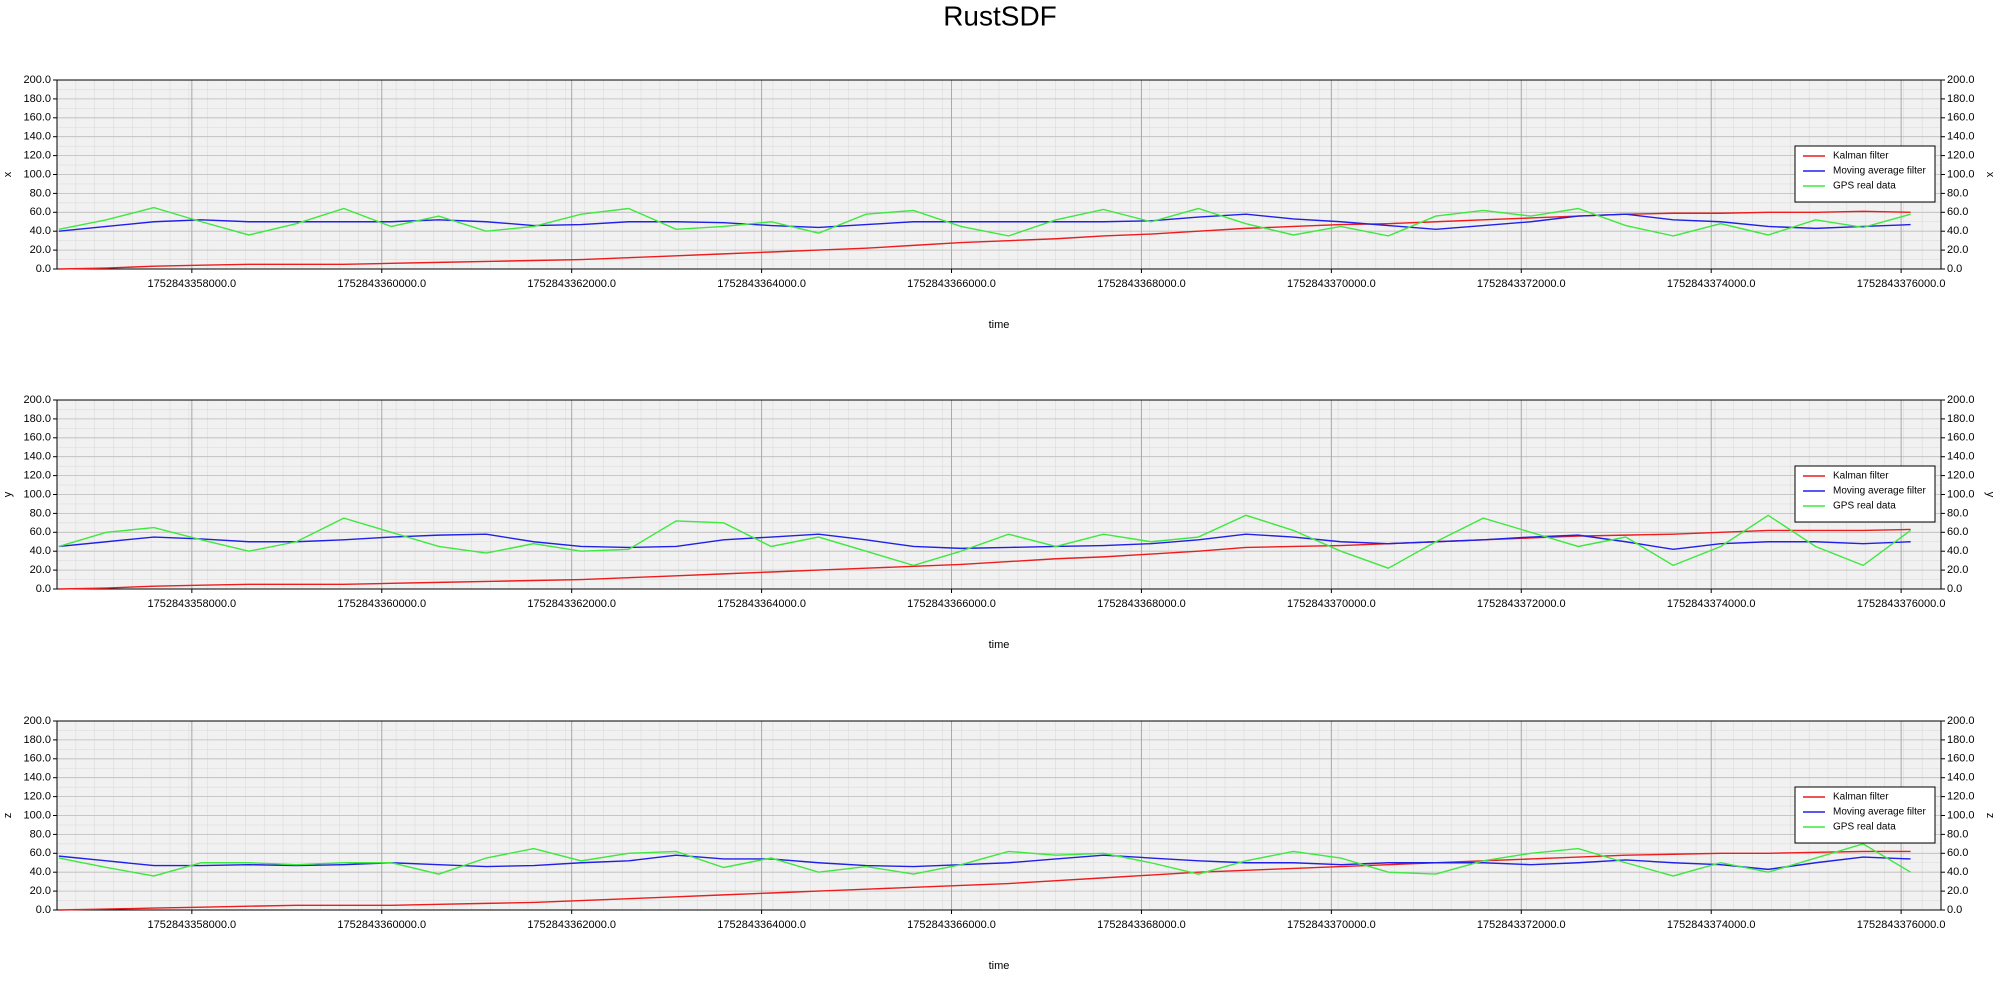  Describe the element at coordinates (1957, 532) in the screenshot. I see `y2-tick-label: 60.0` at that location.